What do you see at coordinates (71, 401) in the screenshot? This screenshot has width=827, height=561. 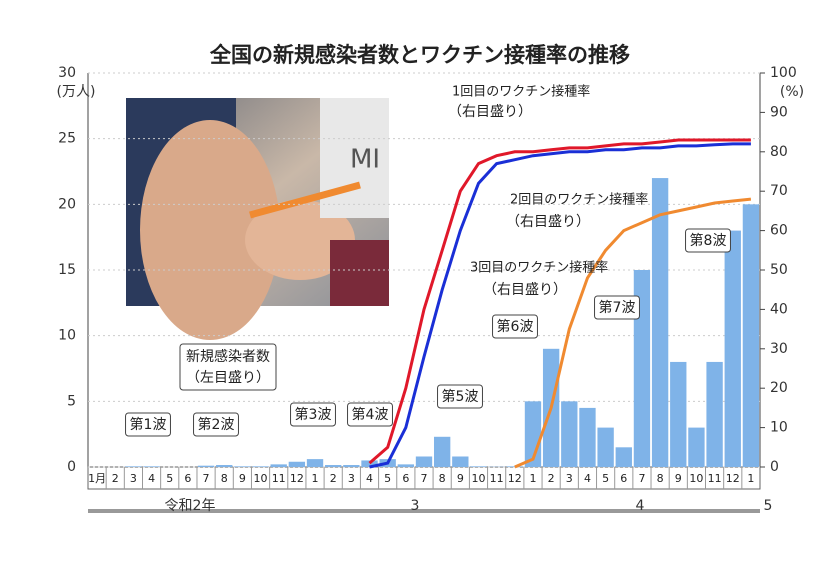 I see `y-tick-label: 5` at bounding box center [71, 401].